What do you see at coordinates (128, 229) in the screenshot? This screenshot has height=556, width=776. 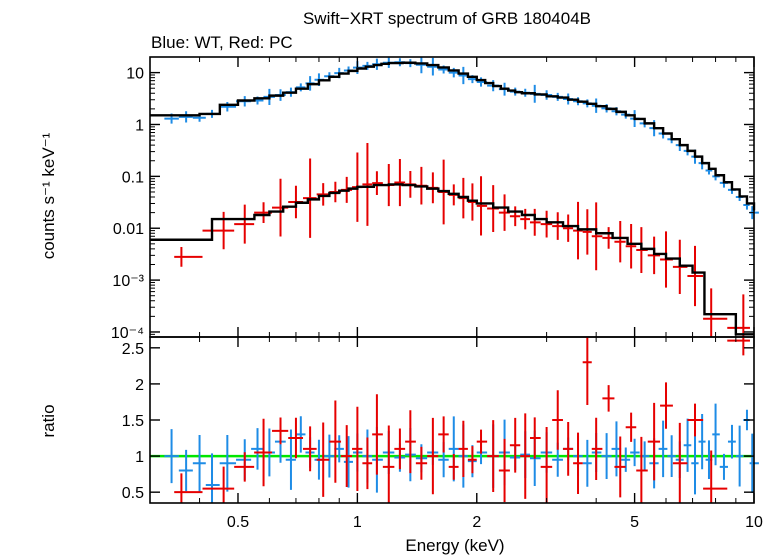 I see `spectrum-y-tick-label: 0.01` at bounding box center [128, 229].